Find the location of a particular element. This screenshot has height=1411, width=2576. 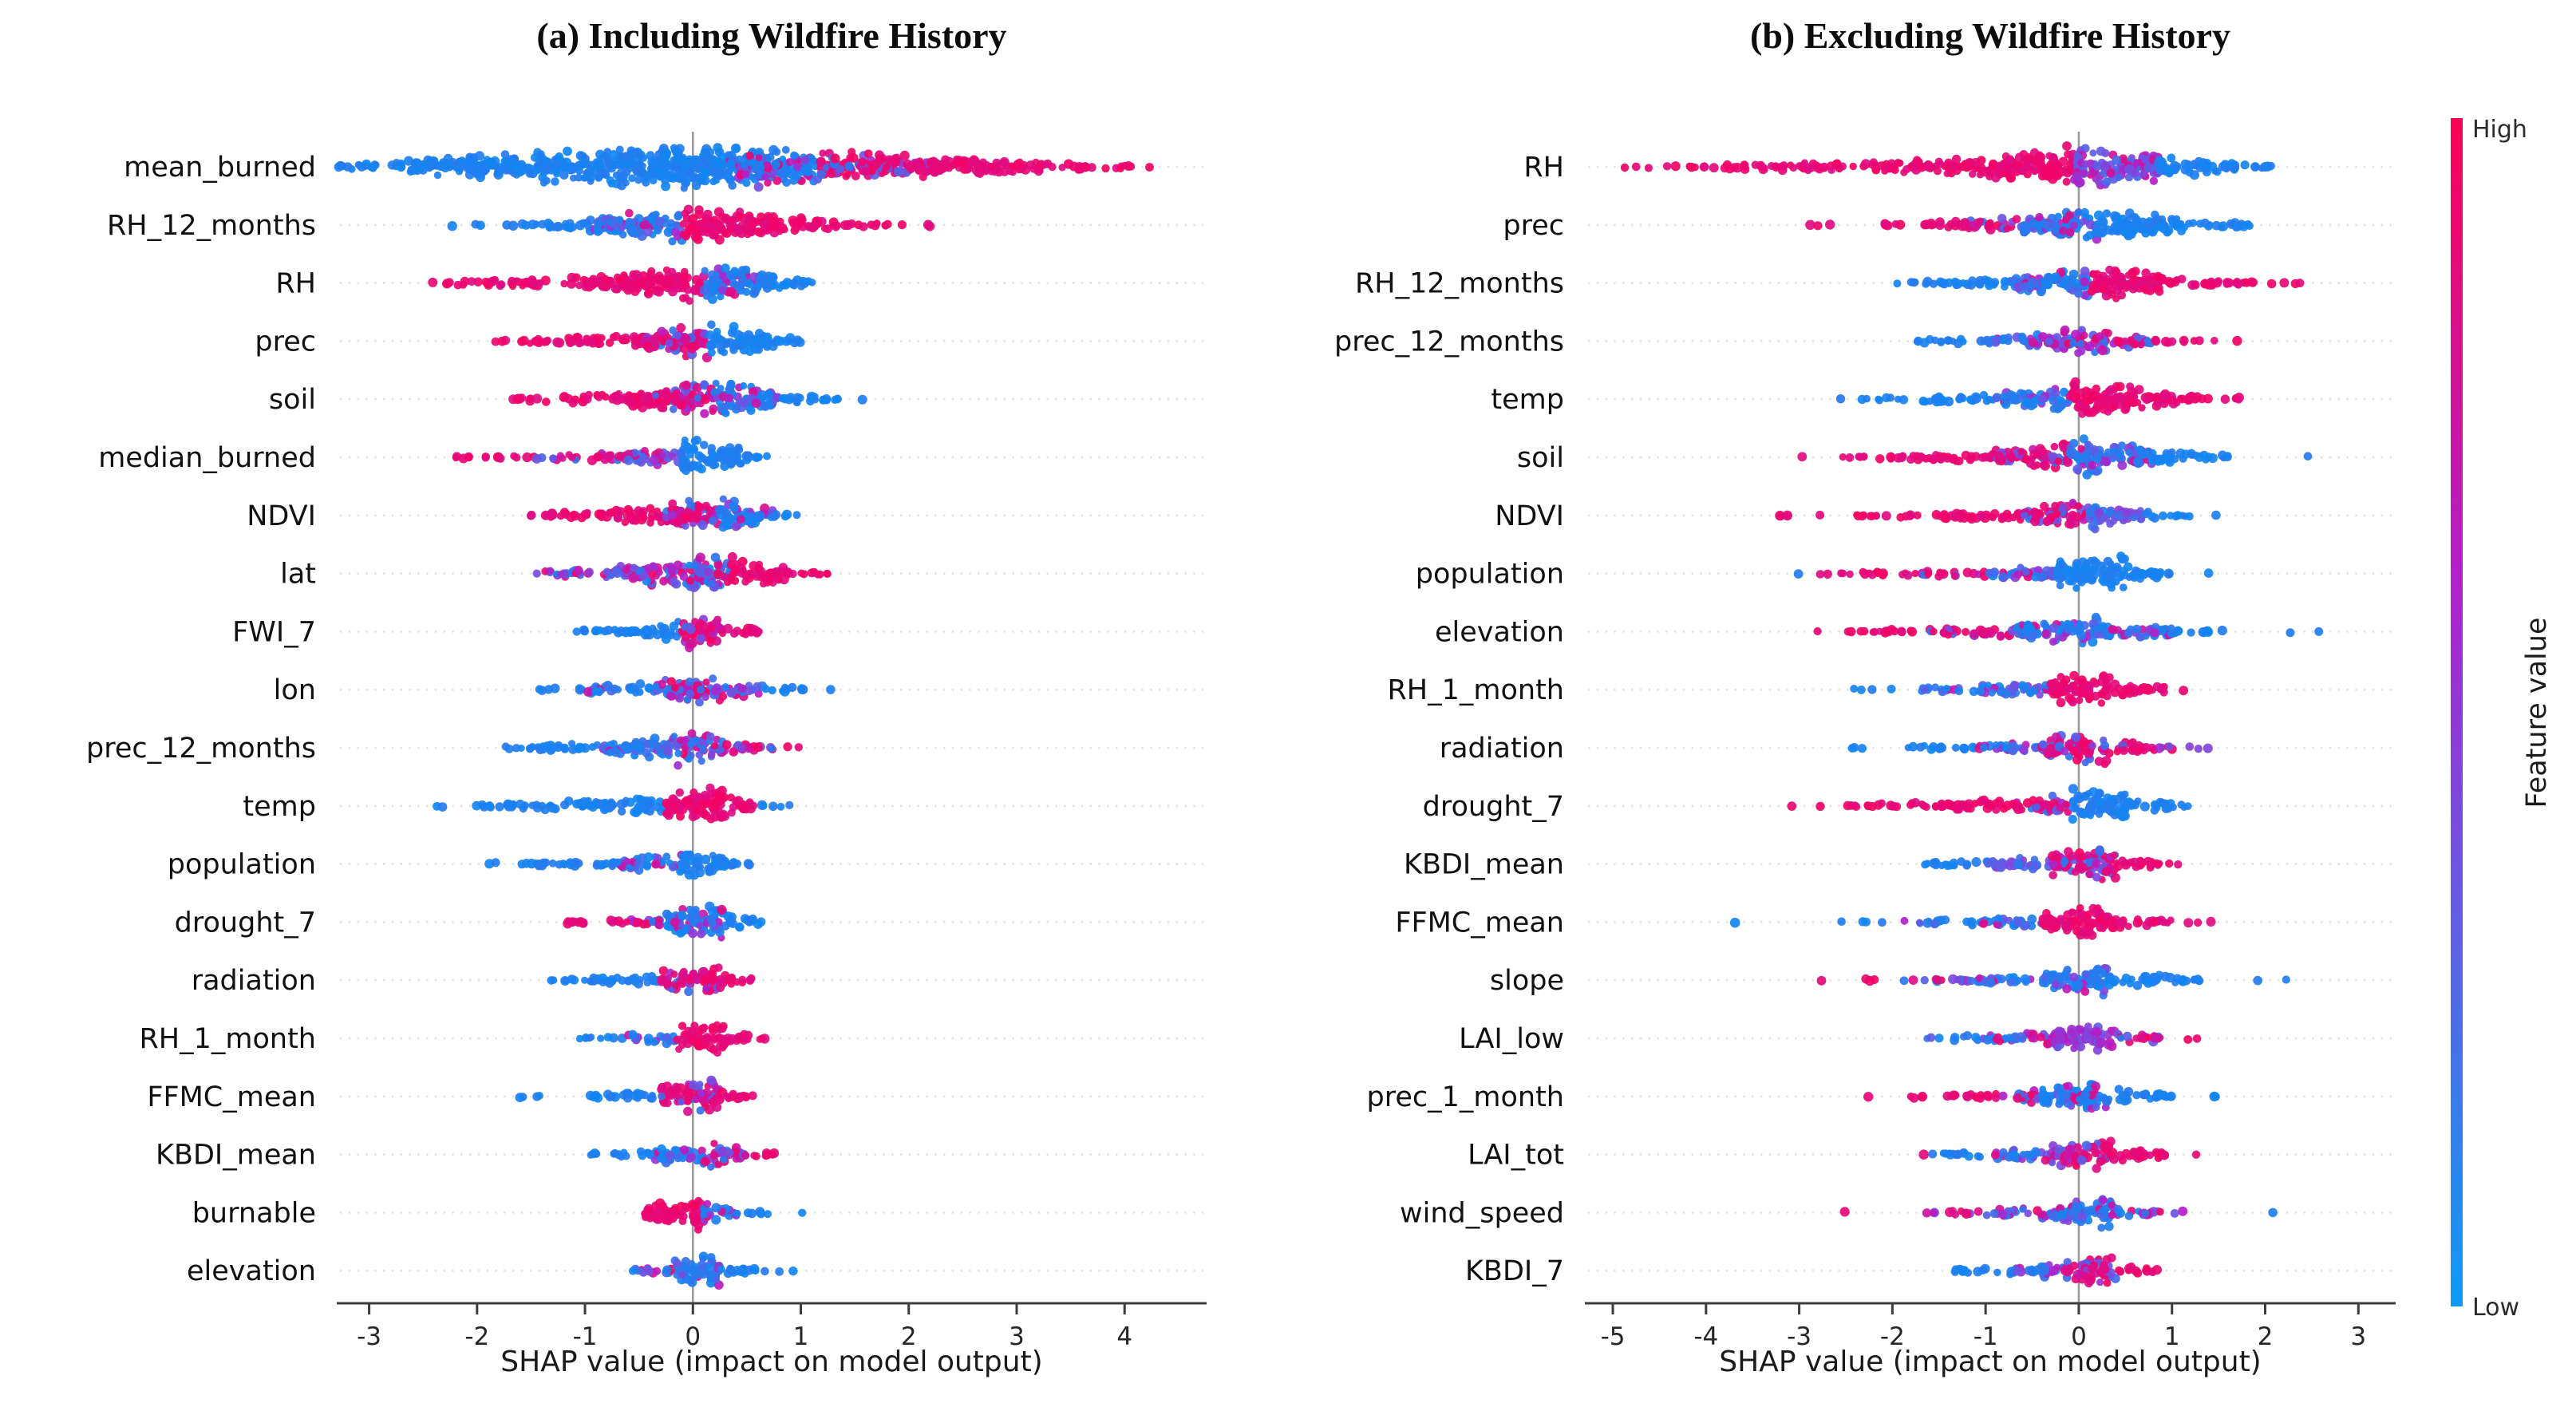

x-tick-a--3: -3 is located at coordinates (369, 1337).